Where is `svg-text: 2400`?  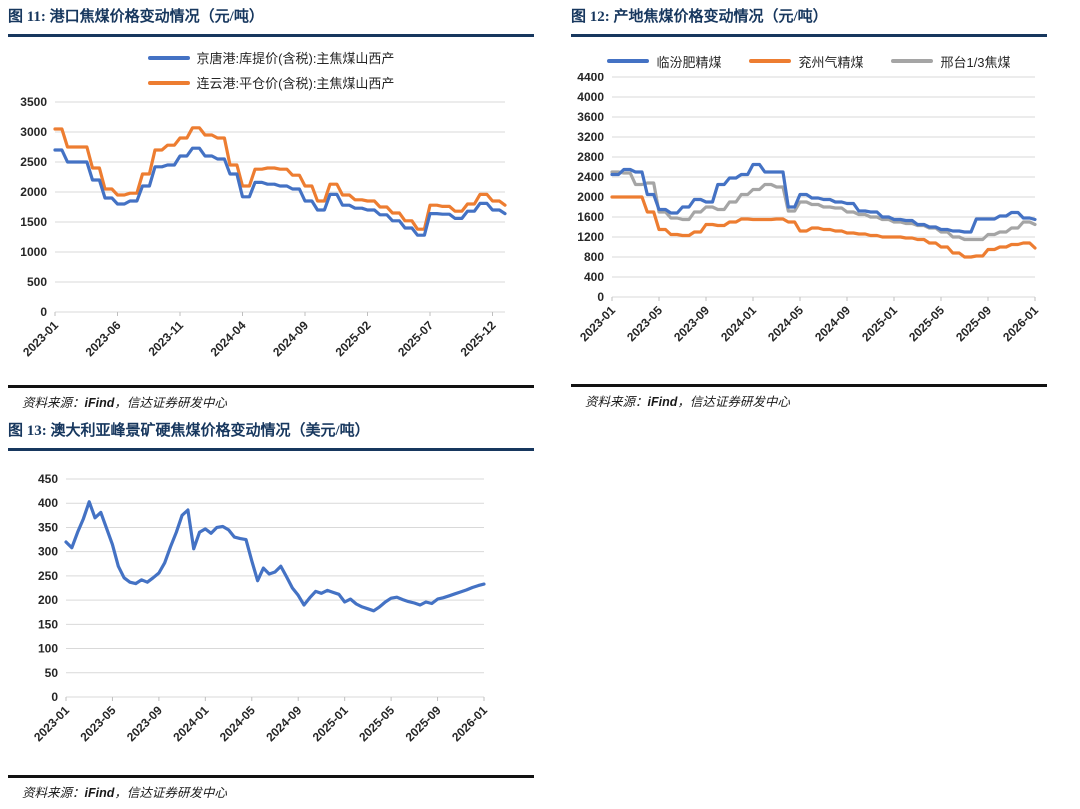
svg-text: 2400 is located at coordinates (590, 177).